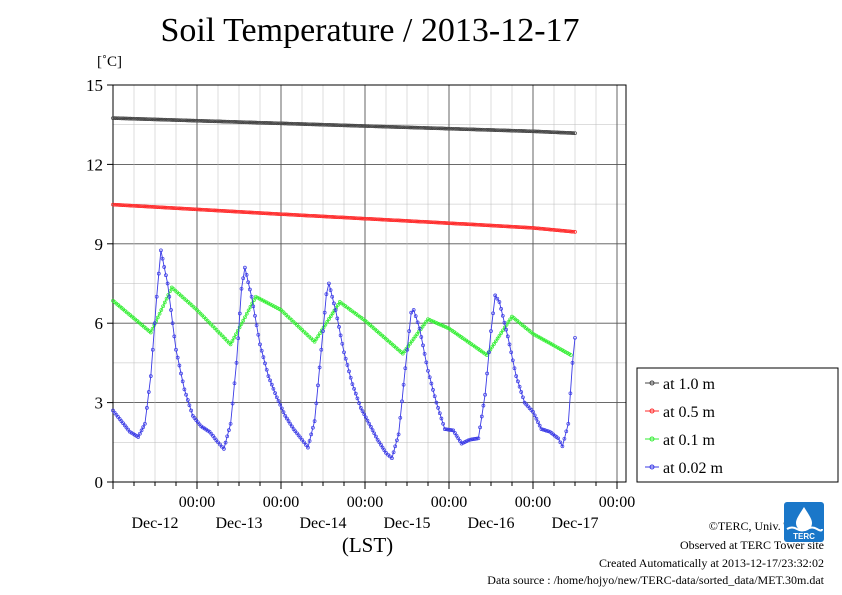 The image size is (842, 595). I want to click on x-axis-label: (LST), so click(367, 545).